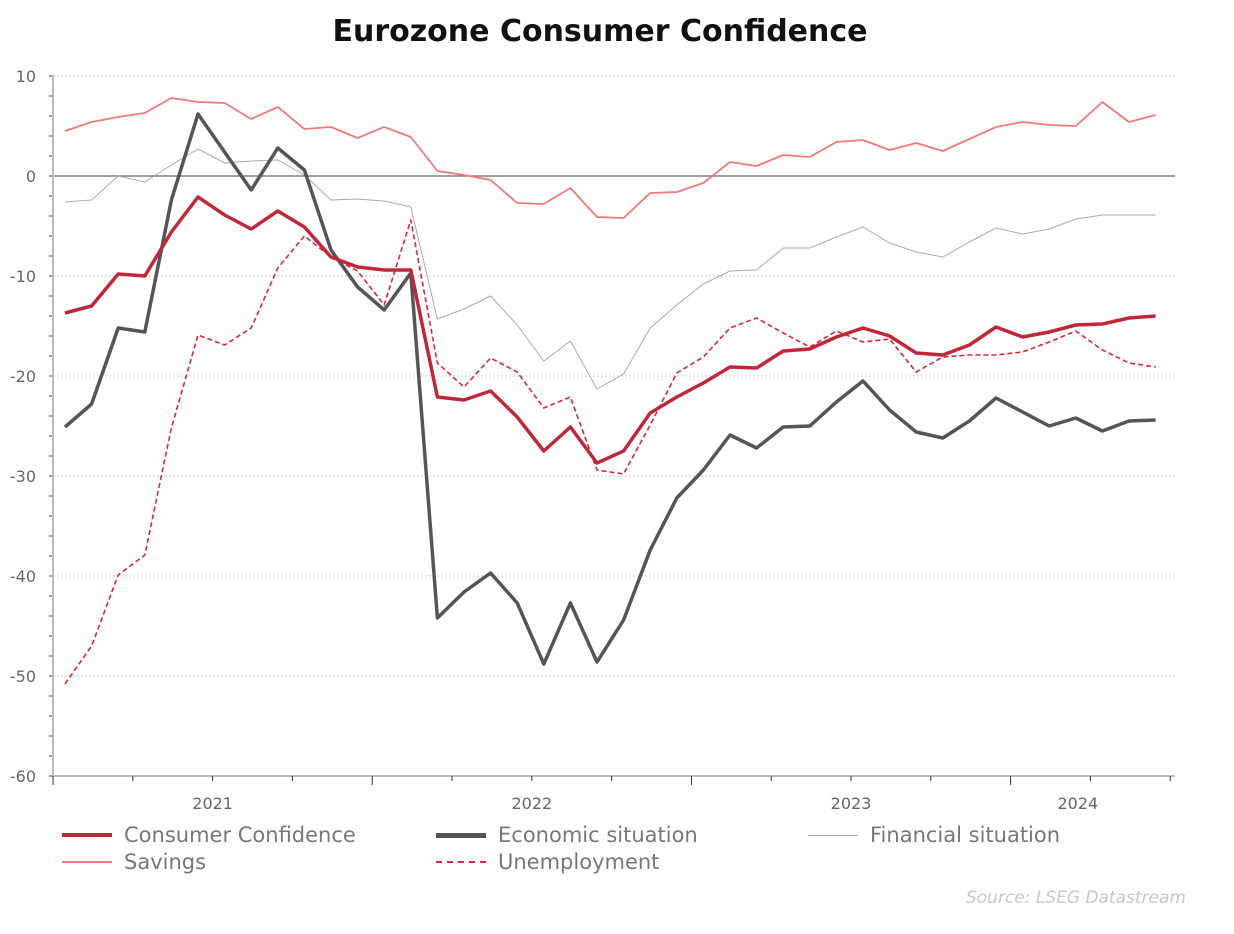 Image resolution: width=1234 pixels, height=934 pixels. I want to click on legend-item-savings: Savings, so click(134, 862).